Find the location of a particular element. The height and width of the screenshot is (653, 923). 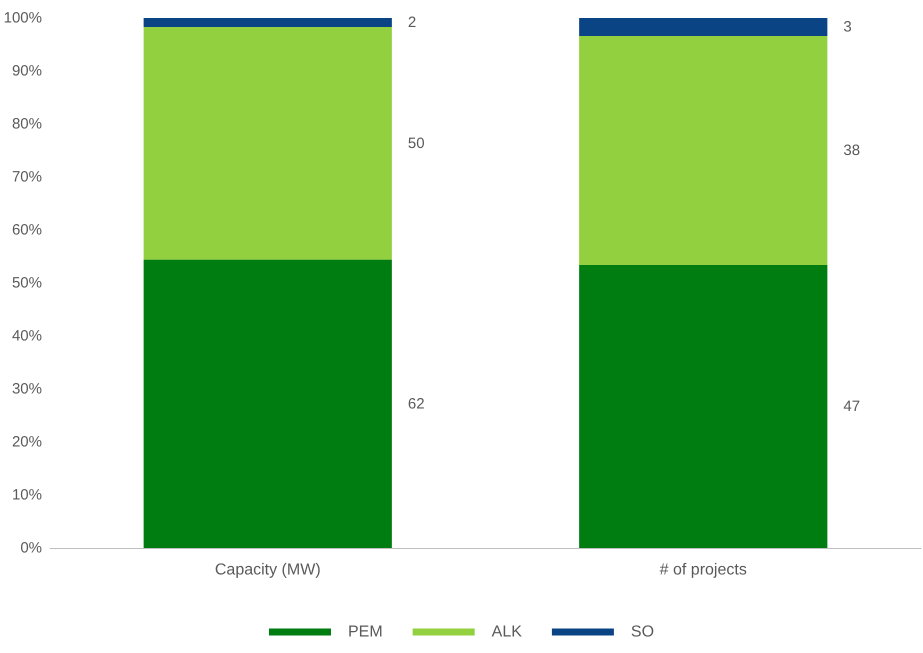

annotation: 62 is located at coordinates (416, 403).